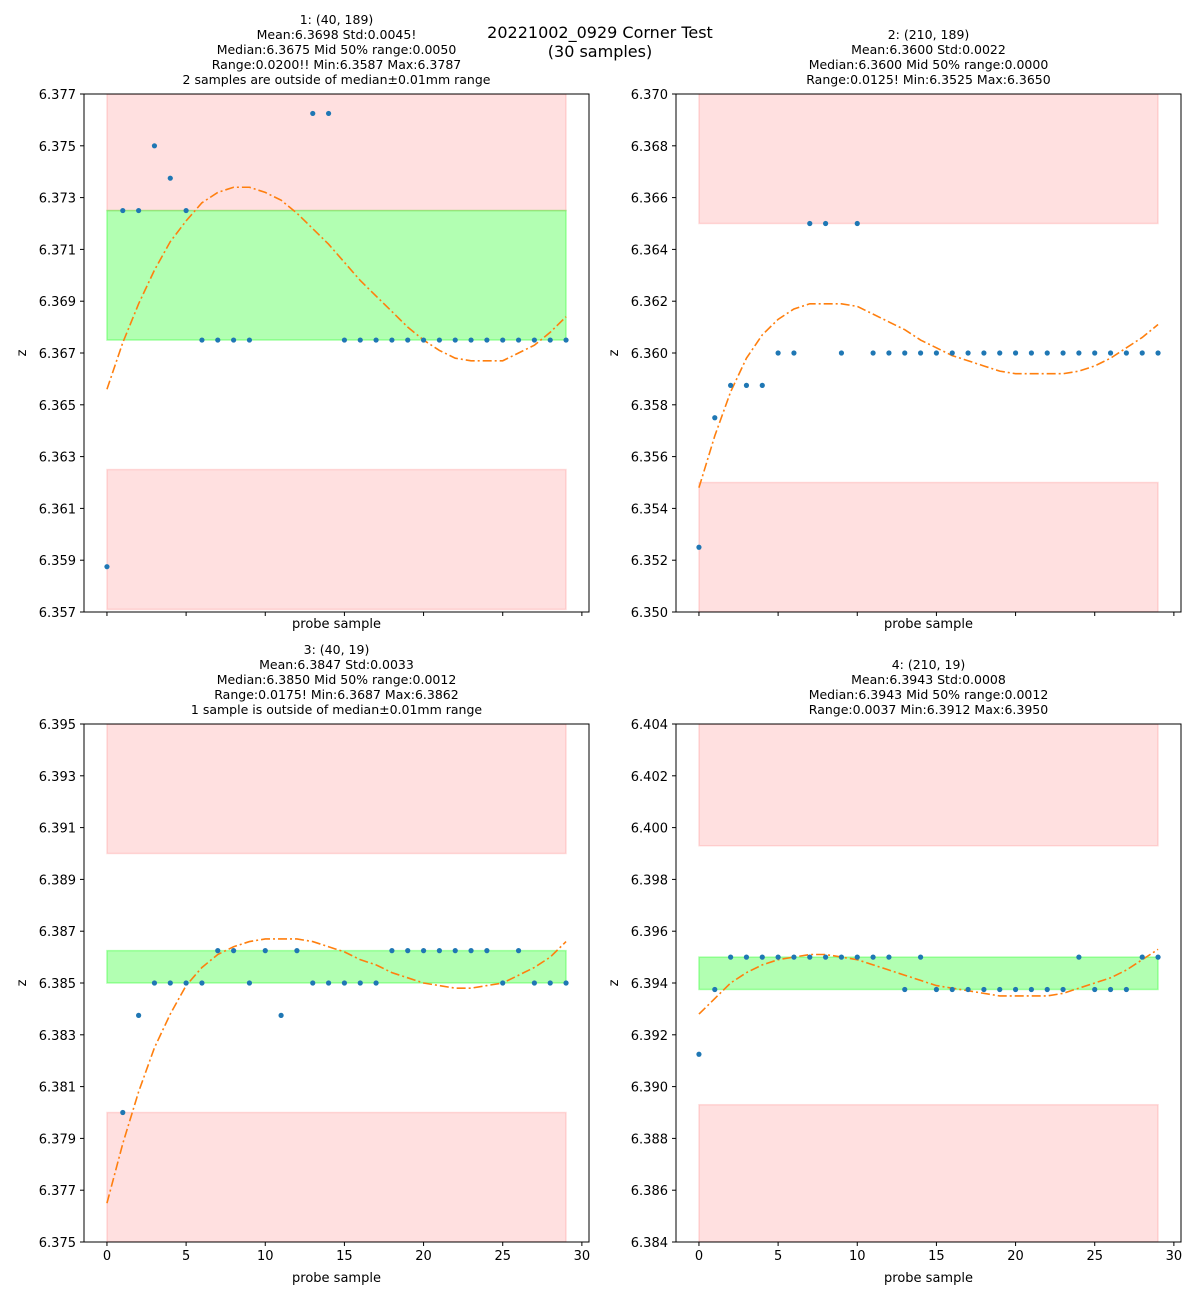 The width and height of the screenshot is (1200, 1304). Describe the element at coordinates (929, 694) in the screenshot. I see `subplot-title: Median:6.3943 Mid 50% range:0.0012` at that location.